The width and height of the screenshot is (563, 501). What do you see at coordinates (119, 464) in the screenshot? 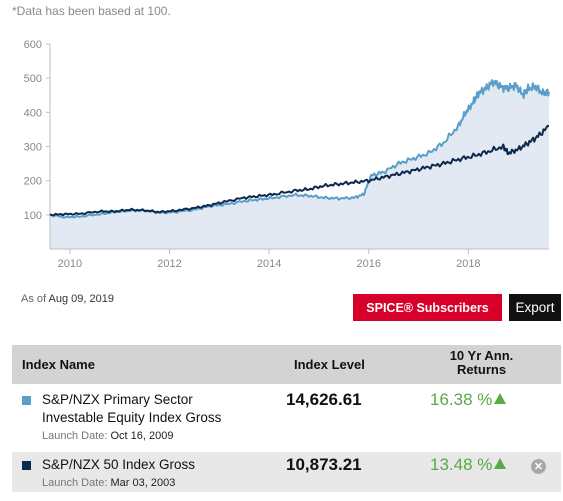
I see `index-name: S&P/NZX 50 Index Gross` at bounding box center [119, 464].